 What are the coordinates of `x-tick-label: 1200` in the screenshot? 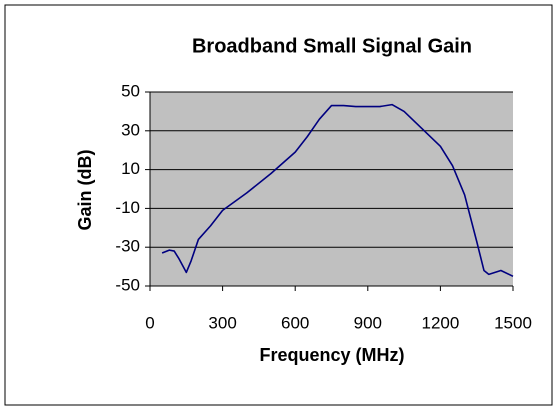 It's located at (440, 322).